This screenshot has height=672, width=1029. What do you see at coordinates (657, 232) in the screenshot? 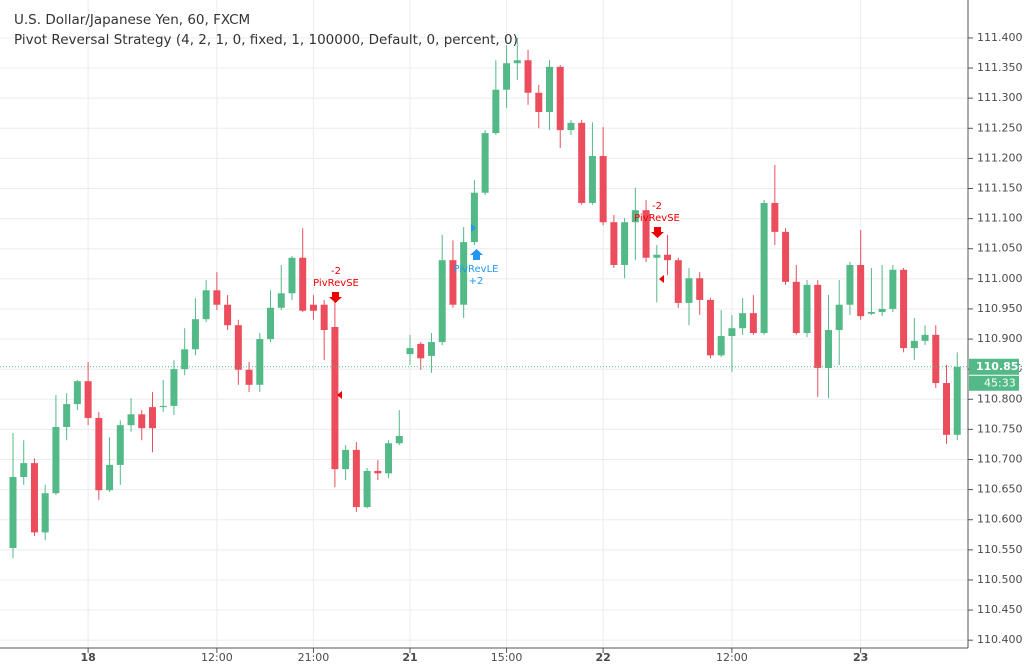
I see `short-arrow` at bounding box center [657, 232].